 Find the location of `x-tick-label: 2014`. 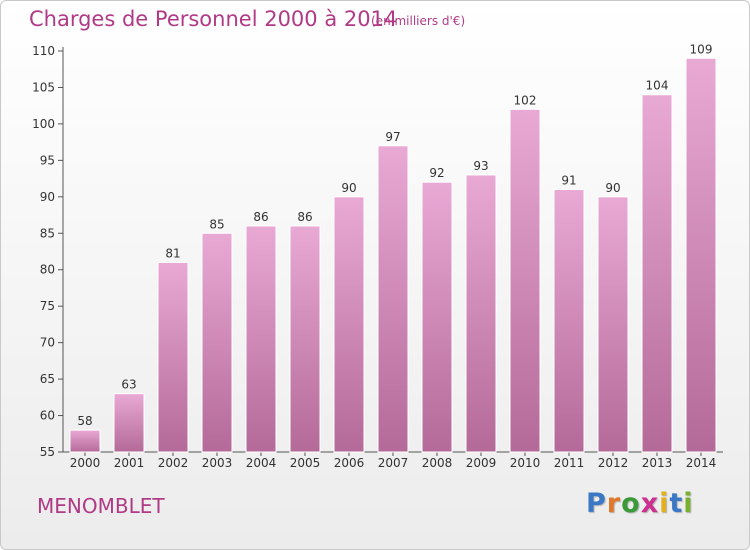

x-tick-label: 2014 is located at coordinates (701, 463).